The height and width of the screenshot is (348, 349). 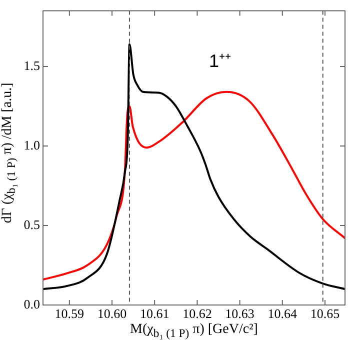 I want to click on x-tick-label: 10.65, so click(x=325, y=314).